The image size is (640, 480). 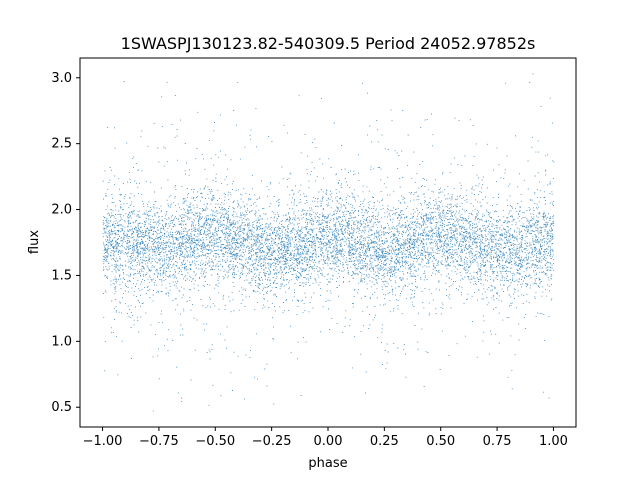 I want to click on x-tick-label: 0.50, so click(x=440, y=441).